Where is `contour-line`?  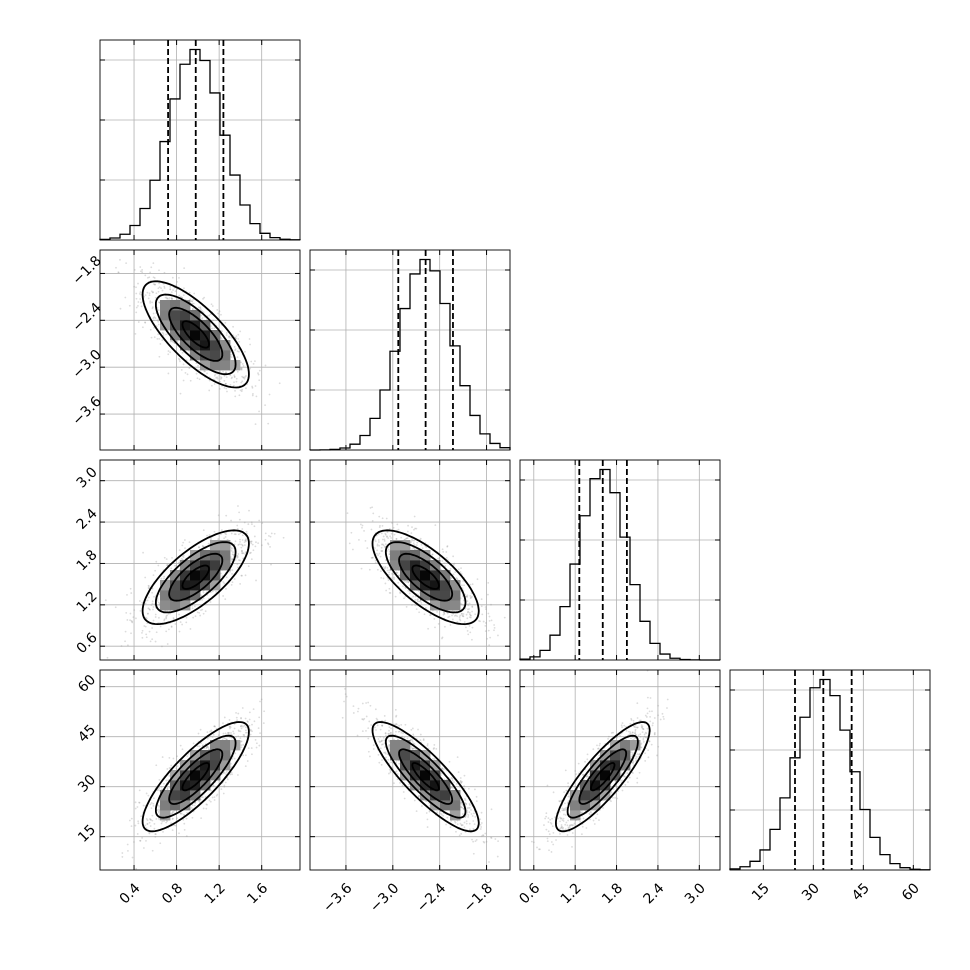 contour-line is located at coordinates (196, 776).